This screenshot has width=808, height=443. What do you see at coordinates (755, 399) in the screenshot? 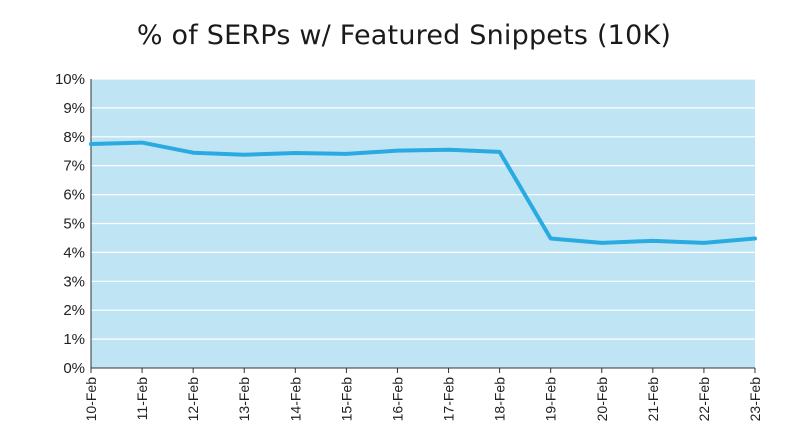
I see `x-tick-label: 23-Feb` at bounding box center [755, 399].